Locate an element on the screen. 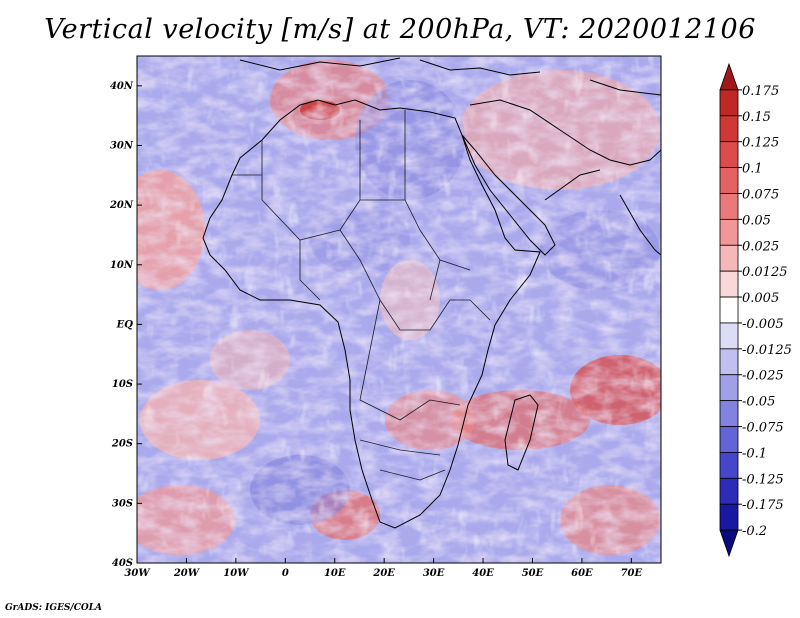  lon-tick-label: 20W is located at coordinates (187, 573).